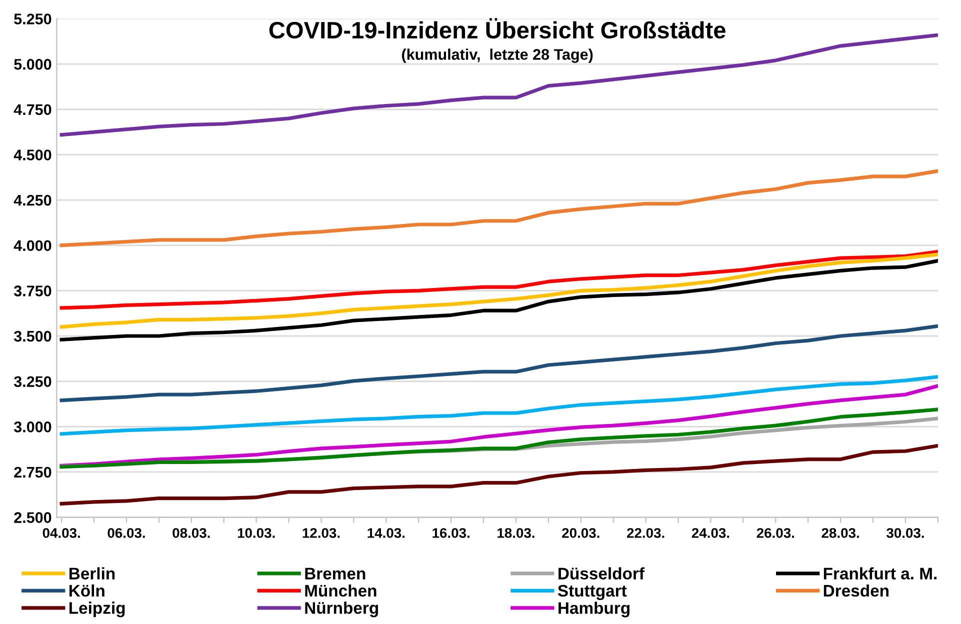 The height and width of the screenshot is (624, 961). What do you see at coordinates (33, 64) in the screenshot?
I see `y-tick-label: 5.000` at bounding box center [33, 64].